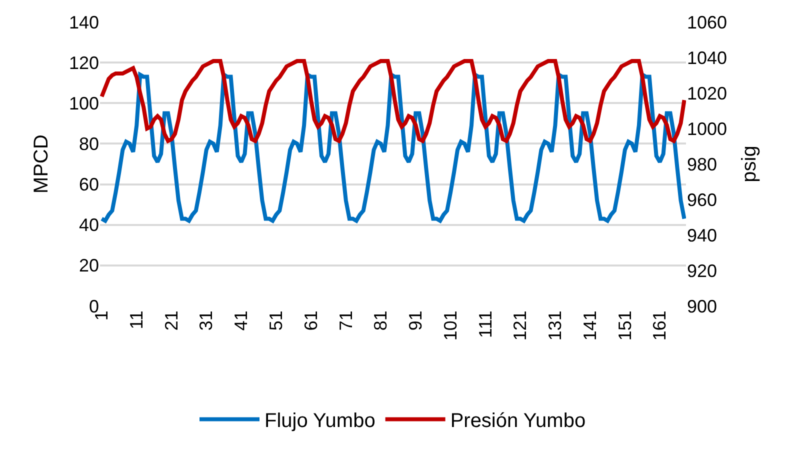  Describe the element at coordinates (346, 320) in the screenshot. I see `x-tick-label: 71` at that location.